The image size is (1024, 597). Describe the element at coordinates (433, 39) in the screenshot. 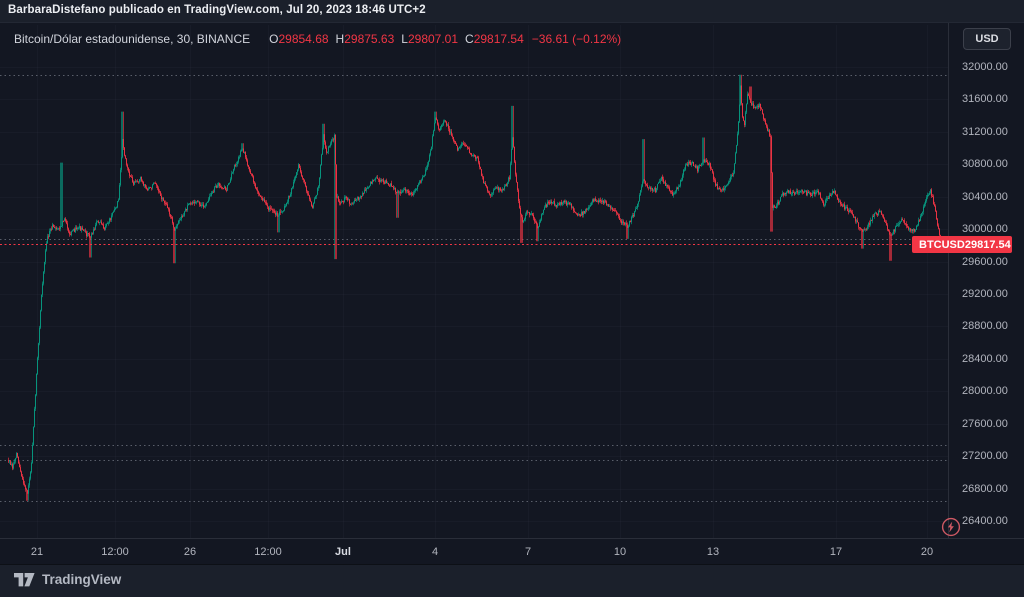

I see `low-value: 29807.01` at that location.